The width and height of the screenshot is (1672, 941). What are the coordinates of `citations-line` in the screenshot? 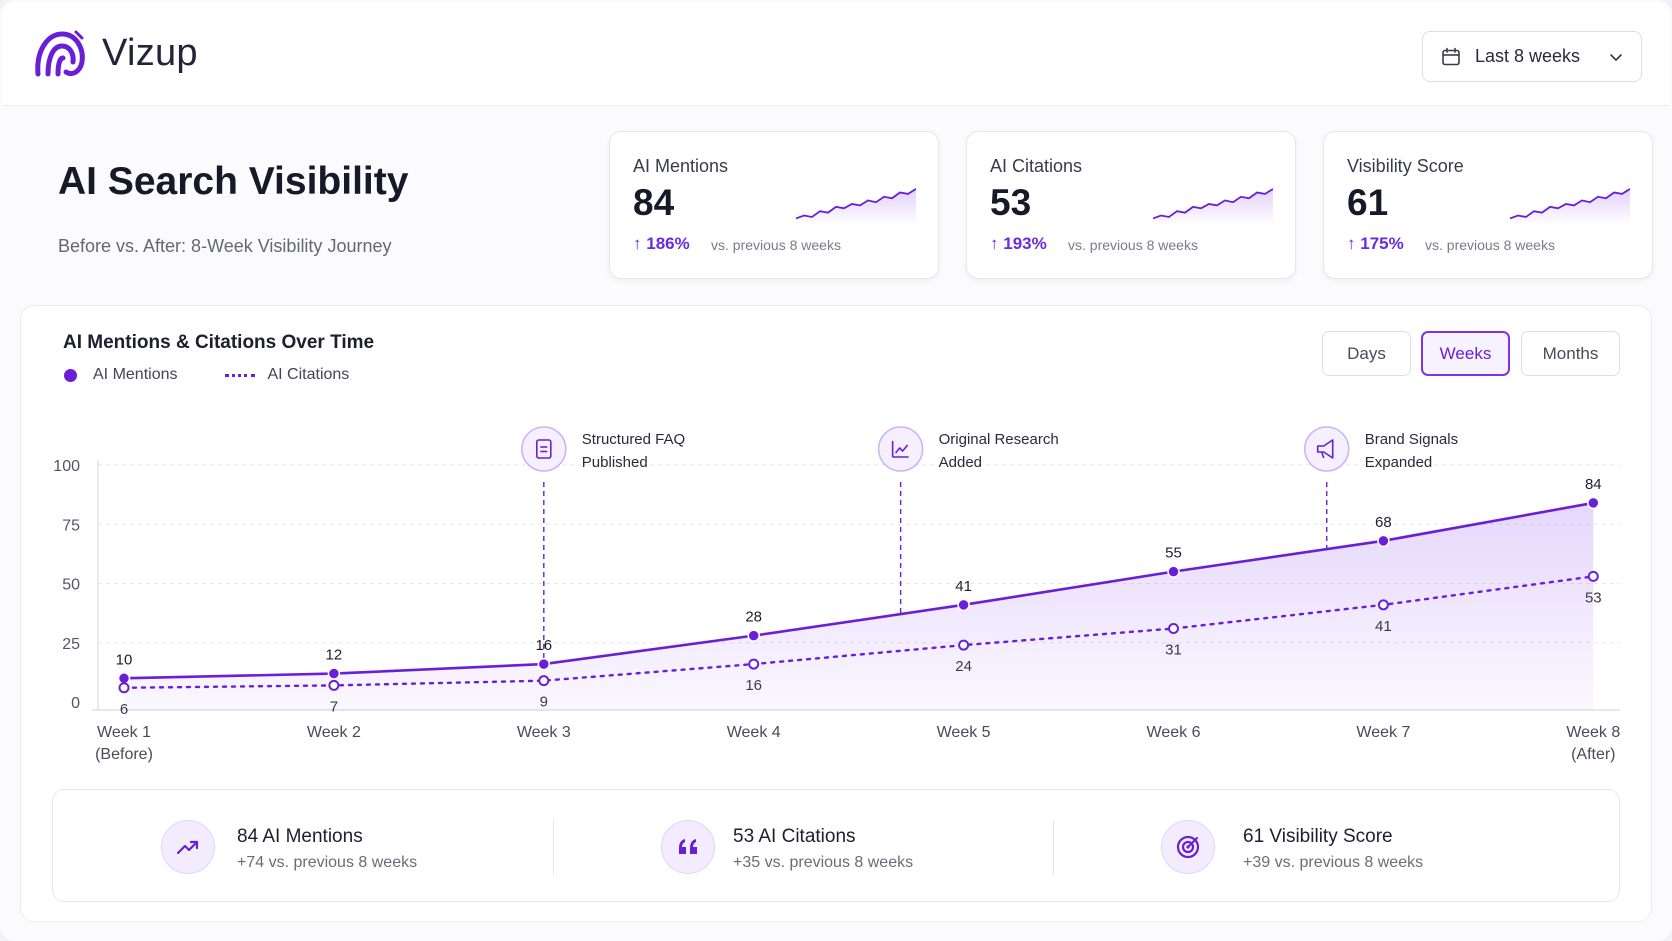 It's located at (858, 632).